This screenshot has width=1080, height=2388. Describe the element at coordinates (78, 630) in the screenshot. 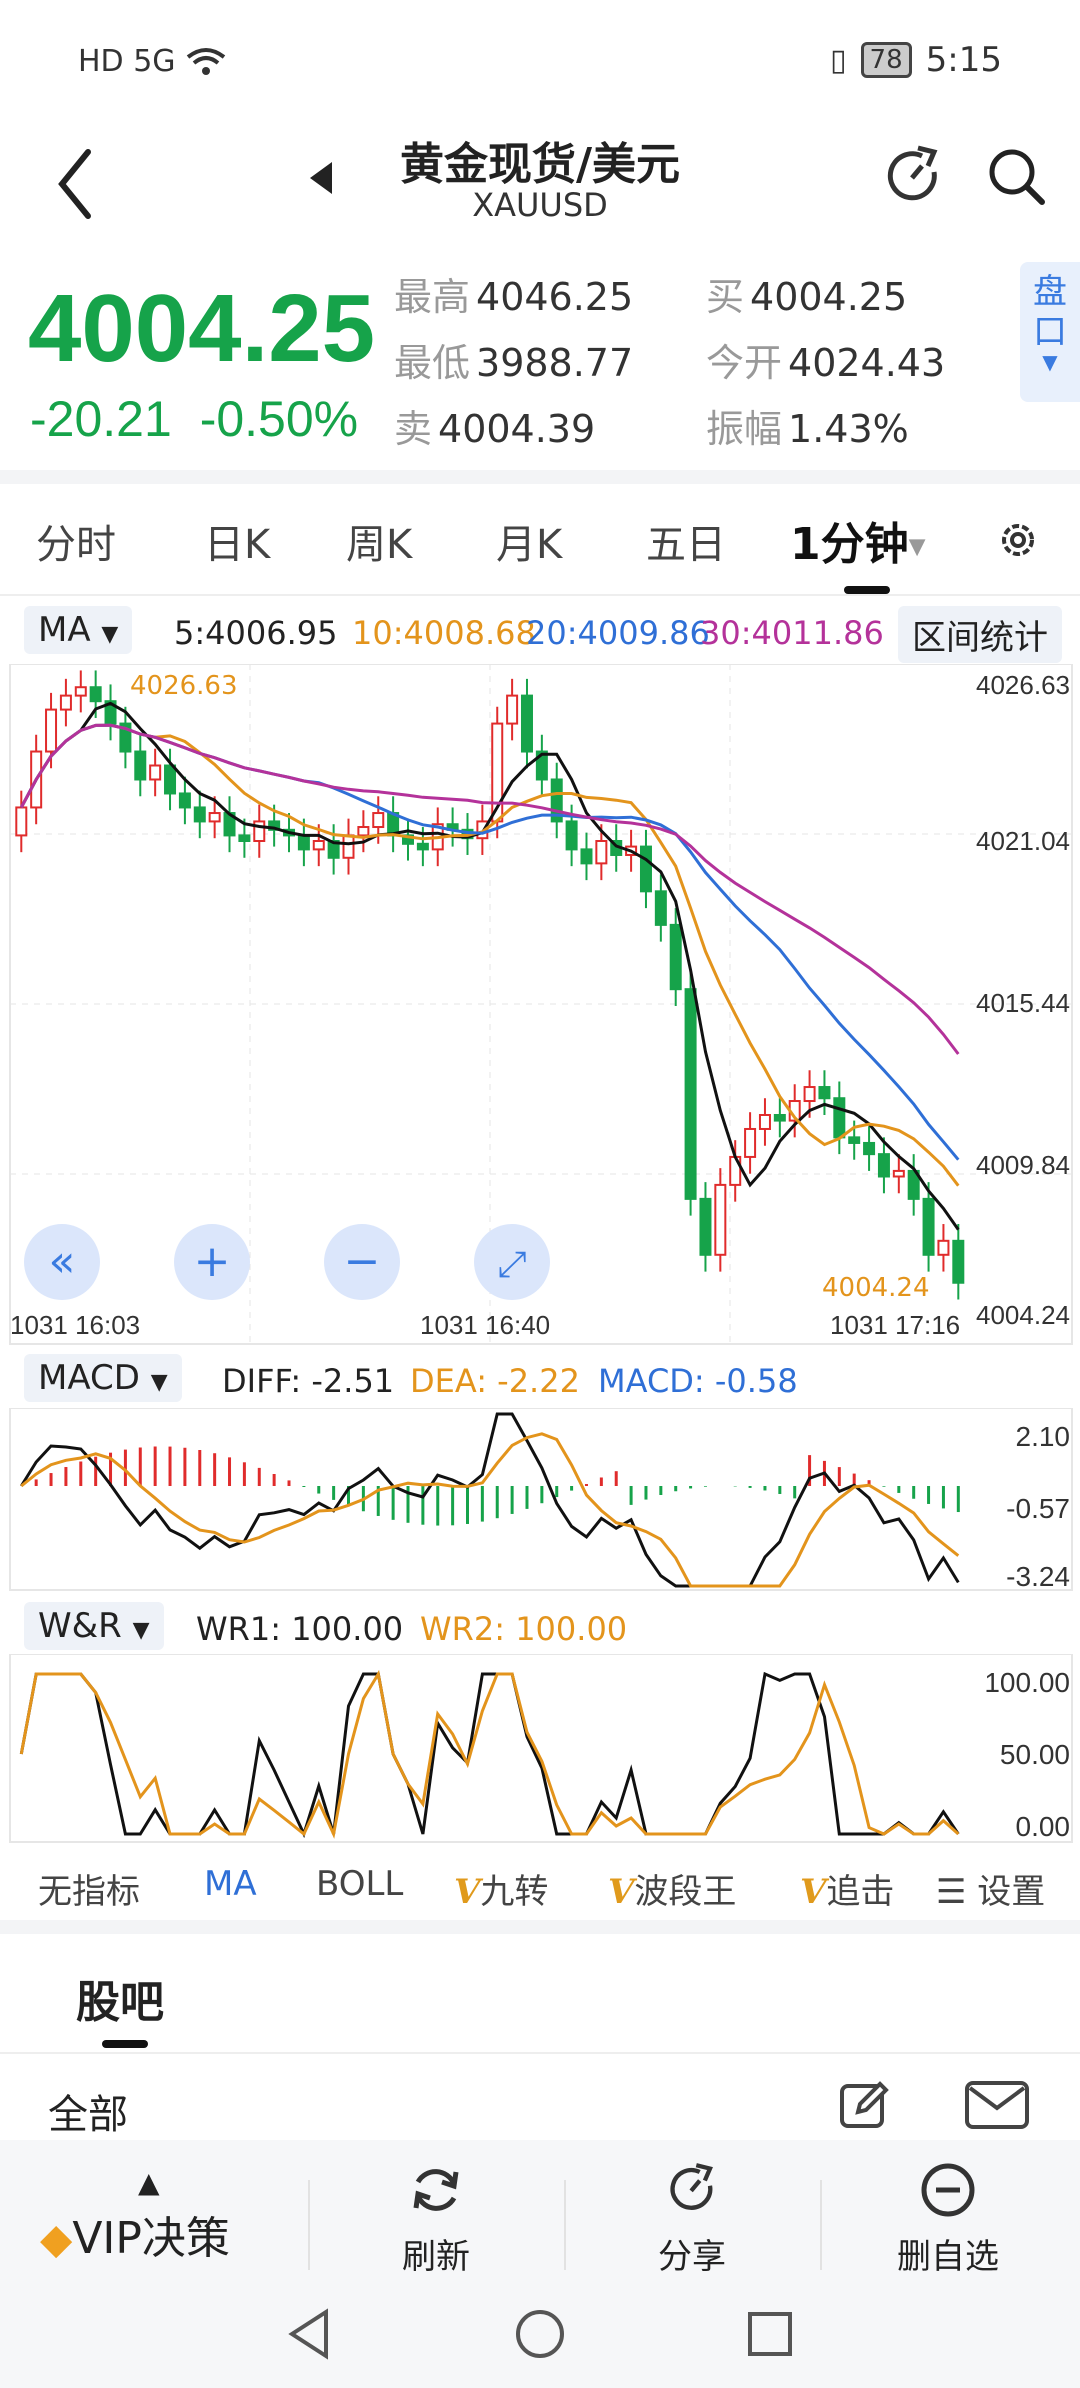

I see `ma-selector: MA ▼` at that location.